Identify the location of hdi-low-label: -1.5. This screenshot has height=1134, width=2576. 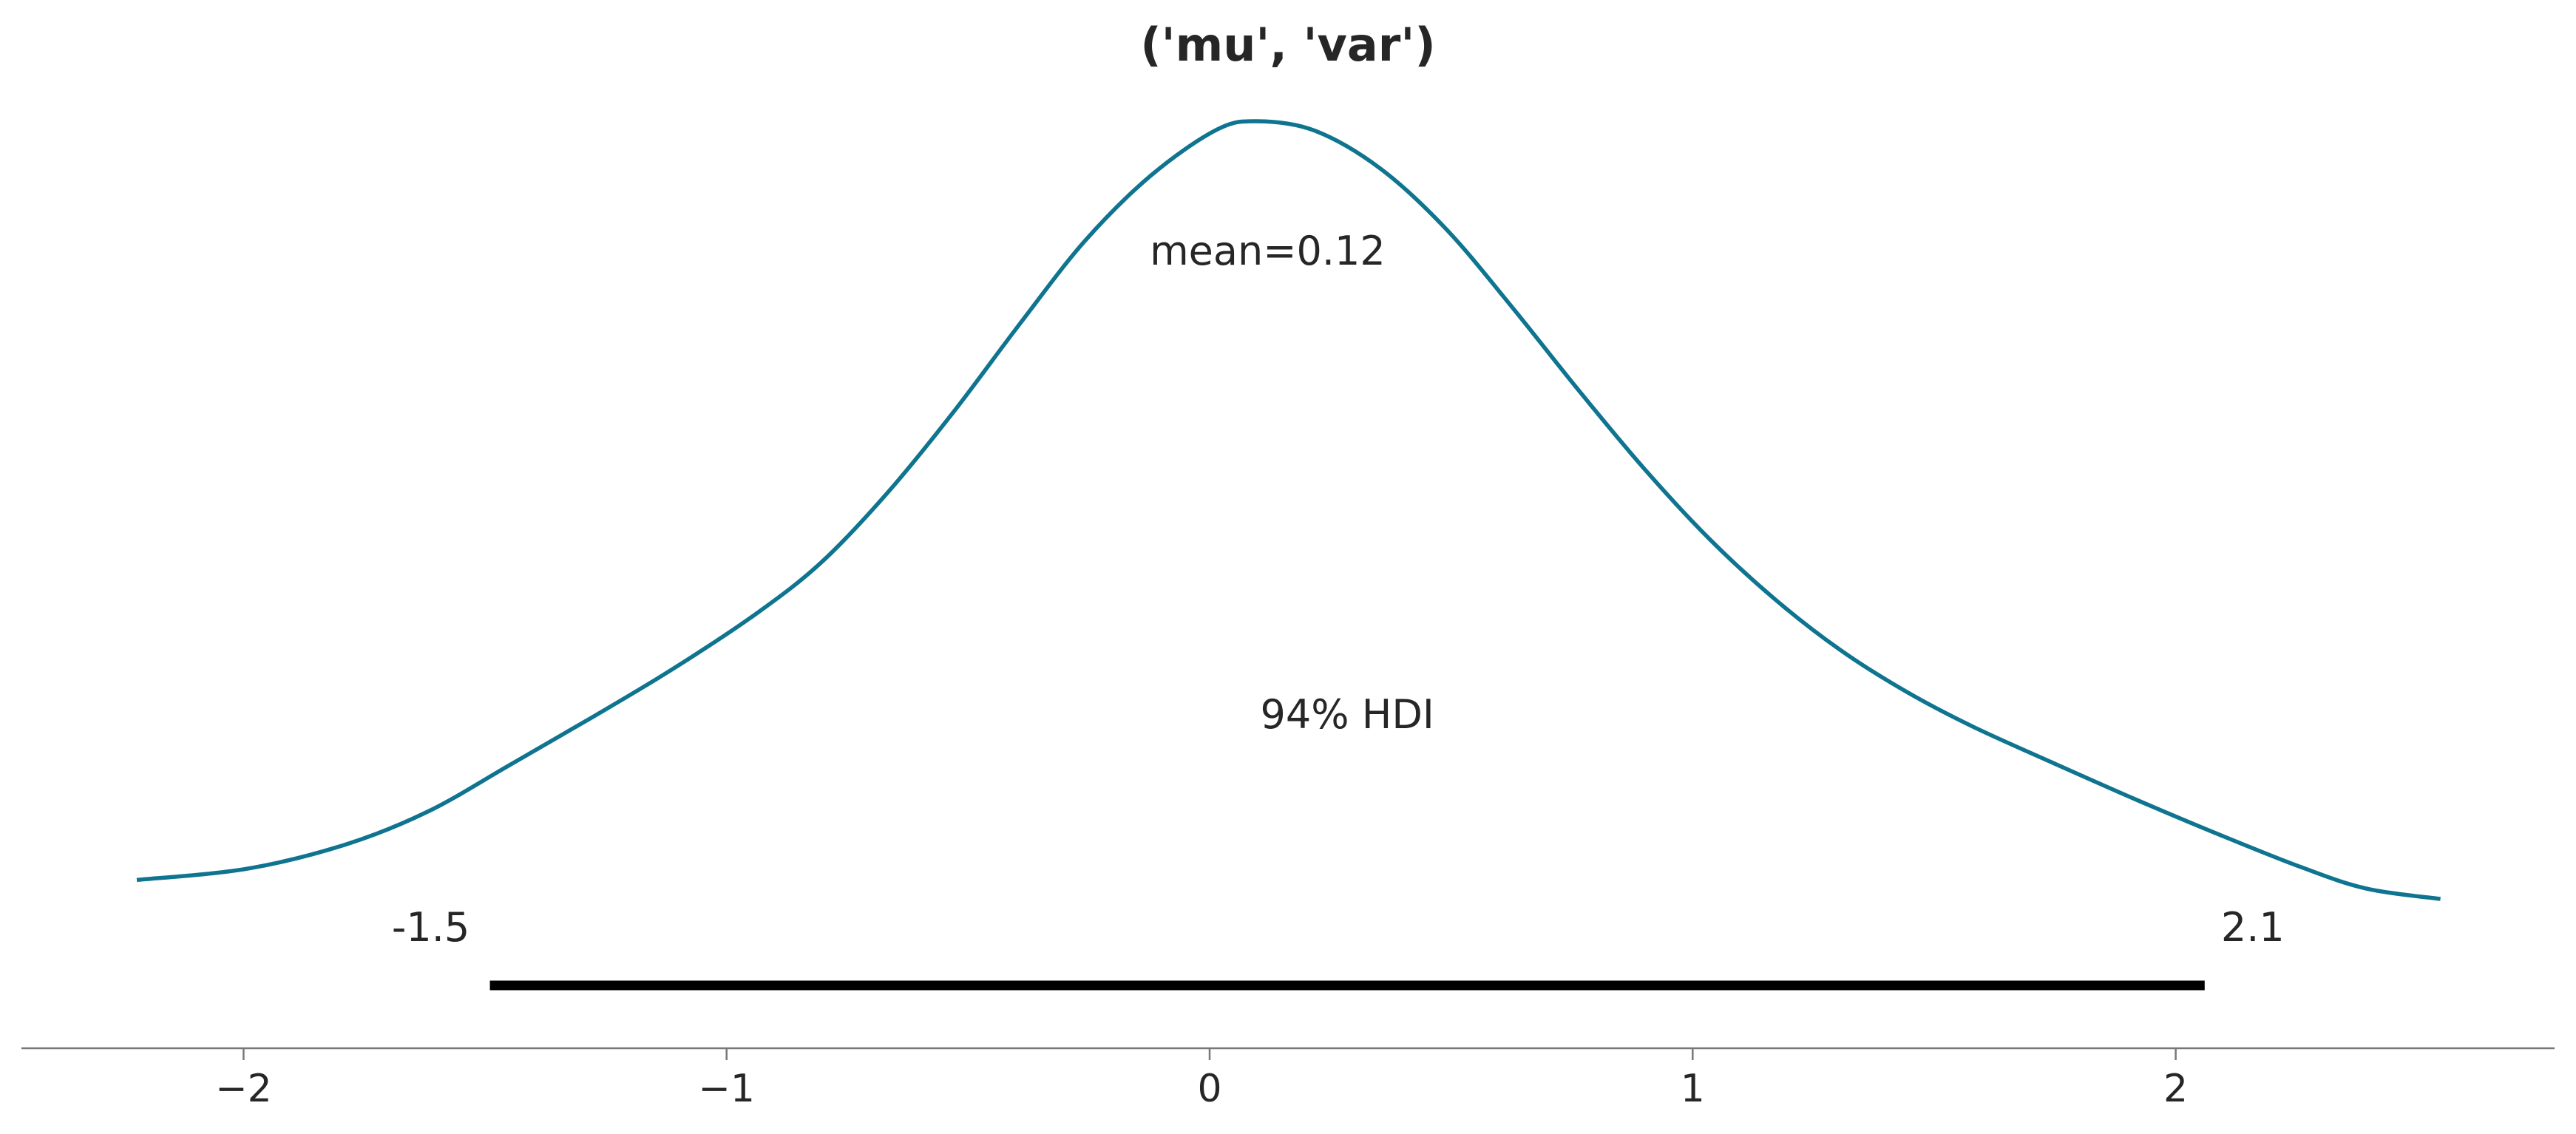
(431, 928).